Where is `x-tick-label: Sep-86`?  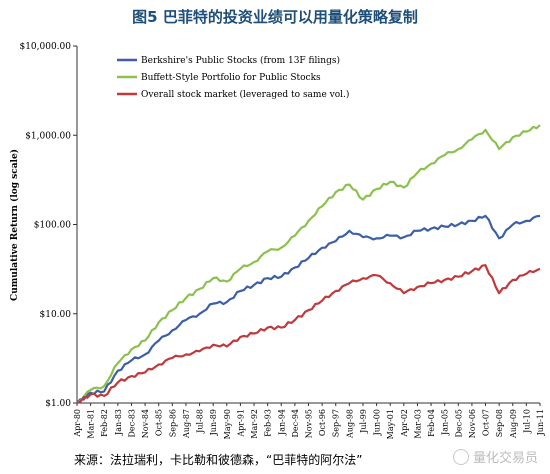 x-tick-label: Sep-86 is located at coordinates (172, 423).